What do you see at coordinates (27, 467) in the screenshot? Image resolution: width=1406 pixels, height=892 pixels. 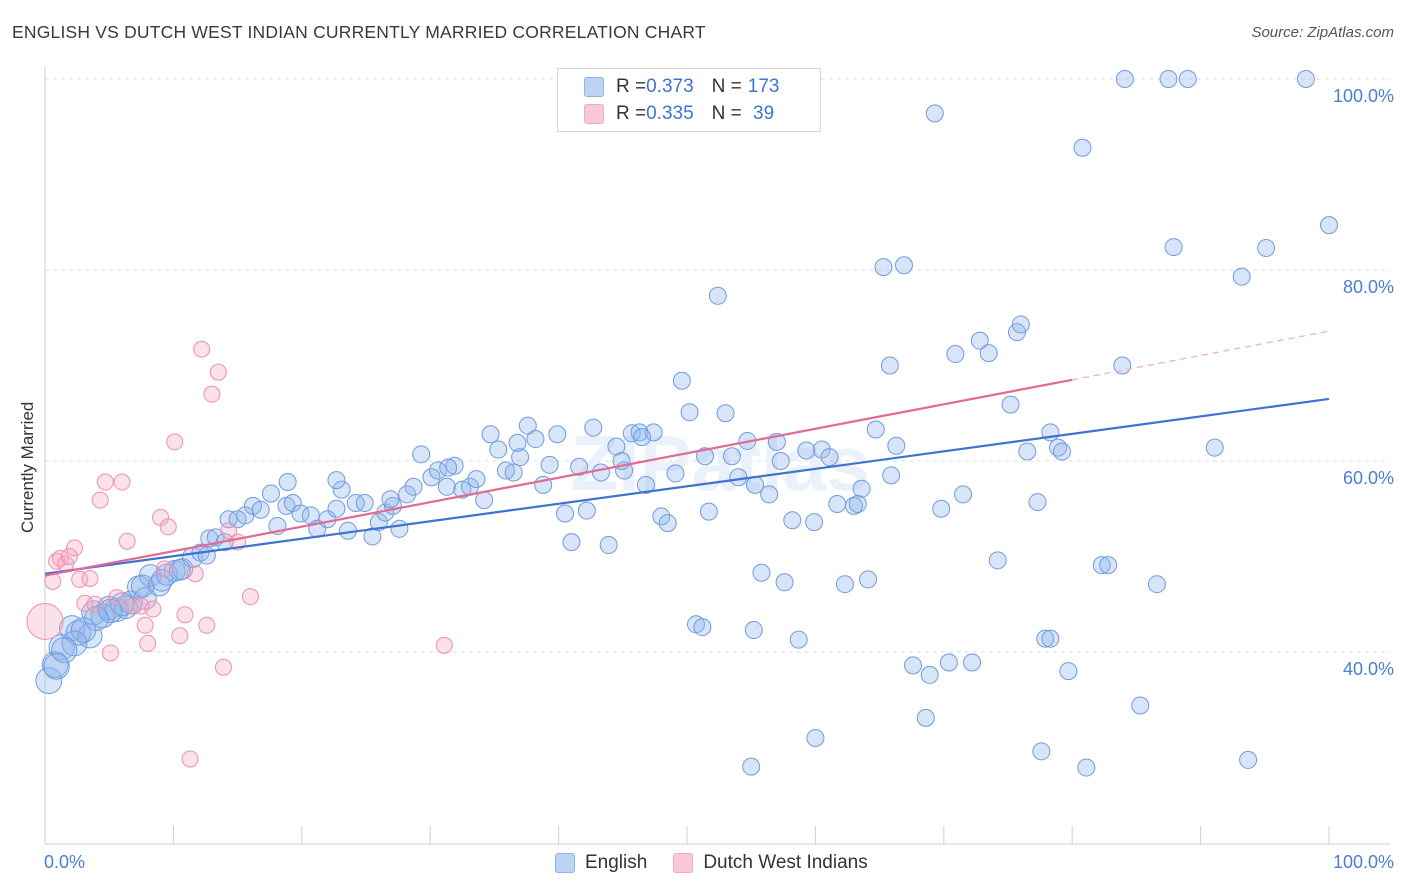 I see `y-axis-label: Currently Married` at bounding box center [27, 467].